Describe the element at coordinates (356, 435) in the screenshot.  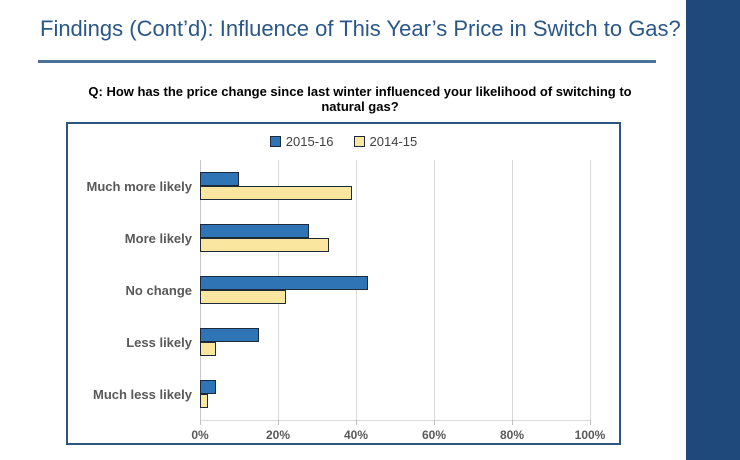
I see `x-axis-tick-label: 40%` at that location.